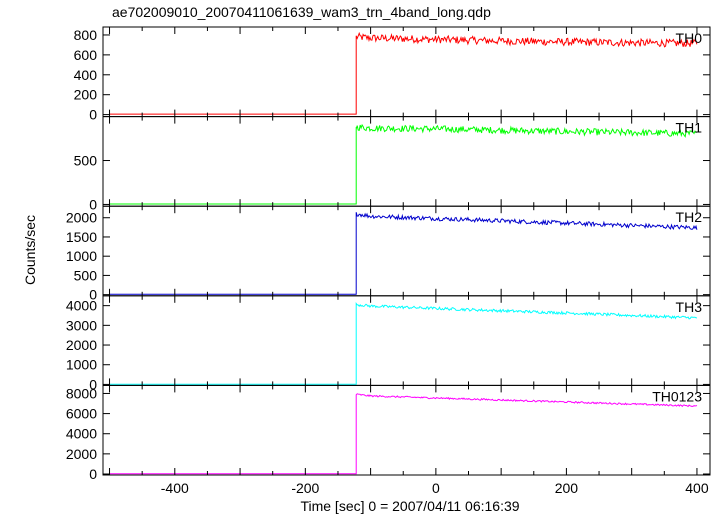  Describe the element at coordinates (81, 345) in the screenshot. I see `y-tick-label-th3: 2000` at that location.